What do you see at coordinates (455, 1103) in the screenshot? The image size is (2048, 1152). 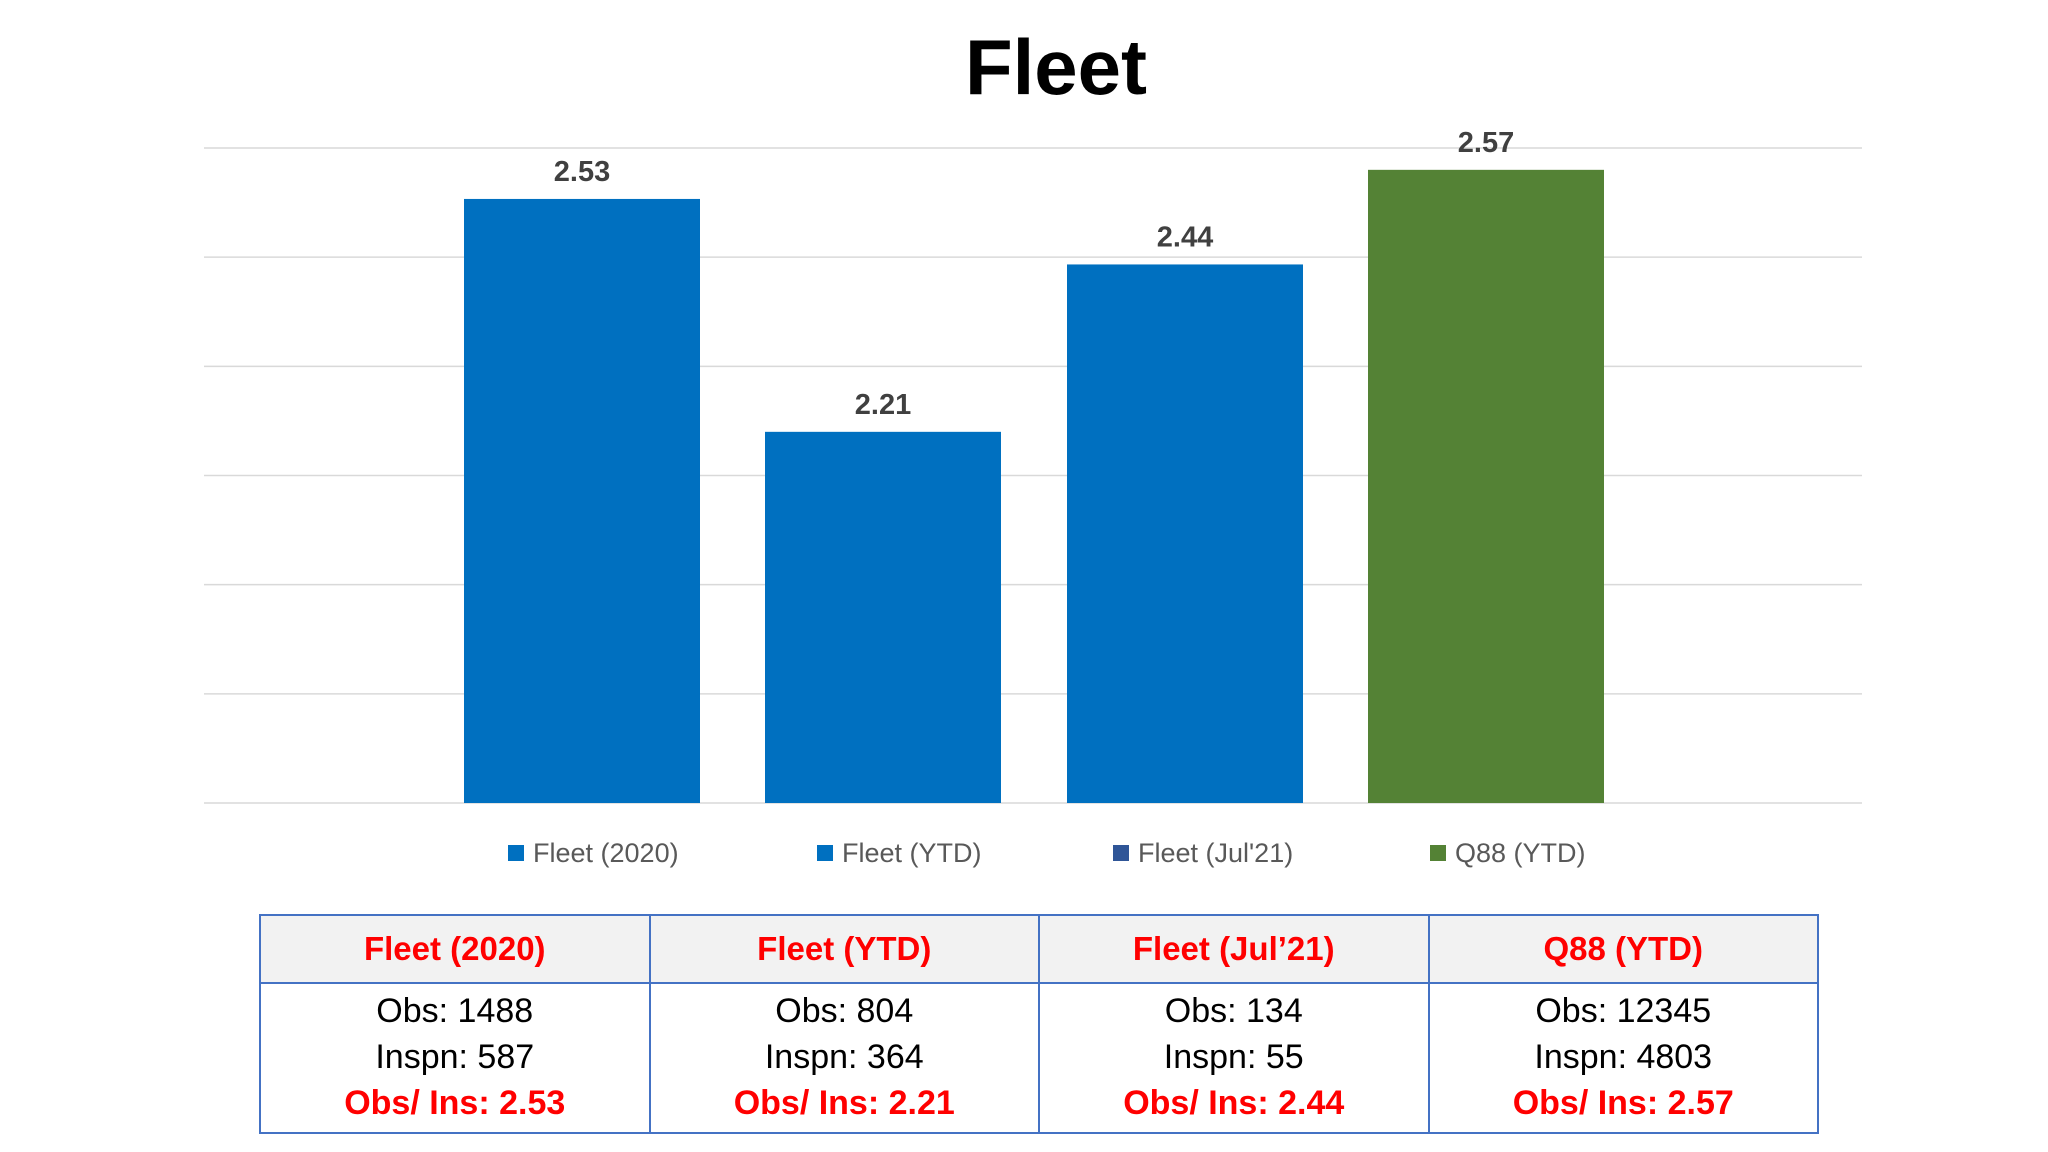 I see `obs-per-inspection: Obs/ Ins: 2.53` at bounding box center [455, 1103].